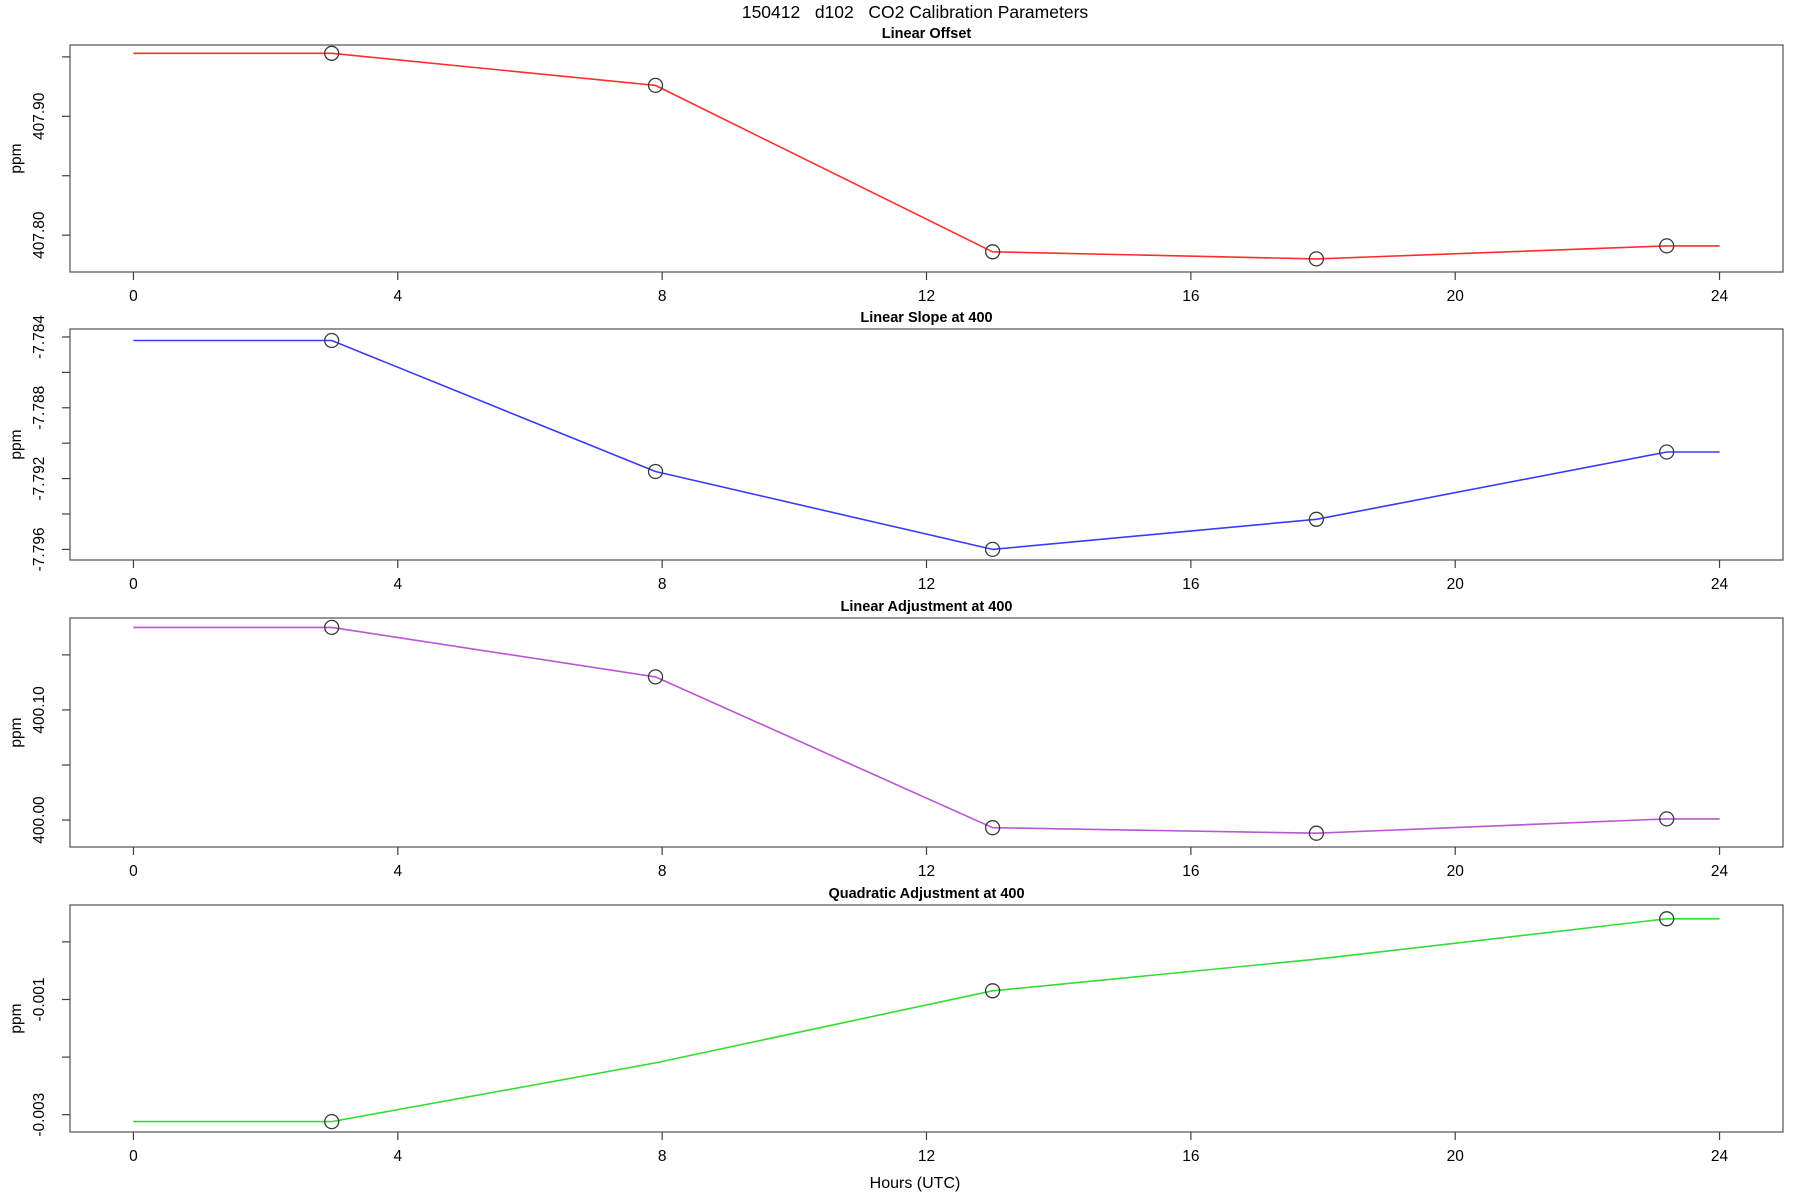 The width and height of the screenshot is (1800, 1200). I want to click on x-axis-title: Hours (UTC), so click(915, 1183).